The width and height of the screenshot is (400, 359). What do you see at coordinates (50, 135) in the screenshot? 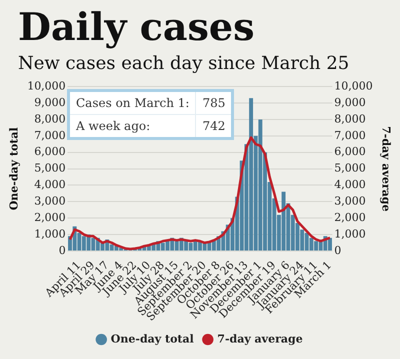
I see `y-tick-label: 7,000` at bounding box center [50, 135].